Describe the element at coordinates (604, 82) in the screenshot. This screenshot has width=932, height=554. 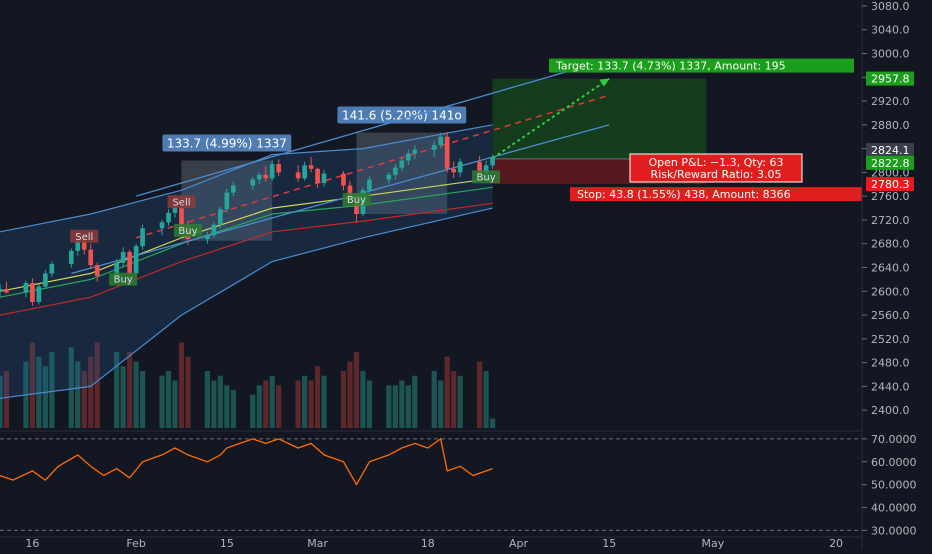
I see `projection-arrowhead` at that location.